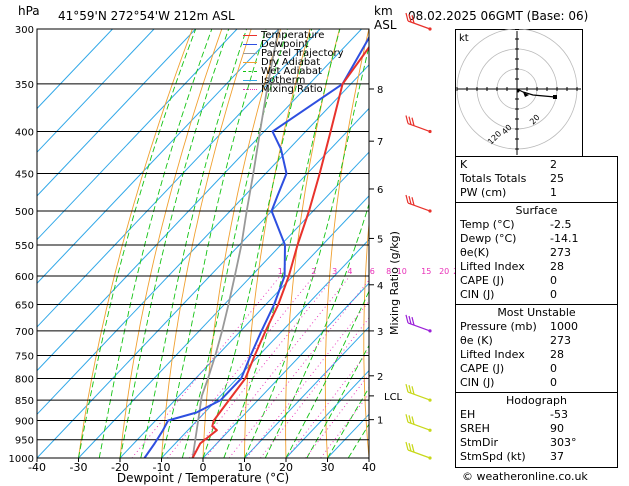  Describe the element at coordinates (24, 246) in the screenshot. I see `pressure-tick-label: 550` at that location.